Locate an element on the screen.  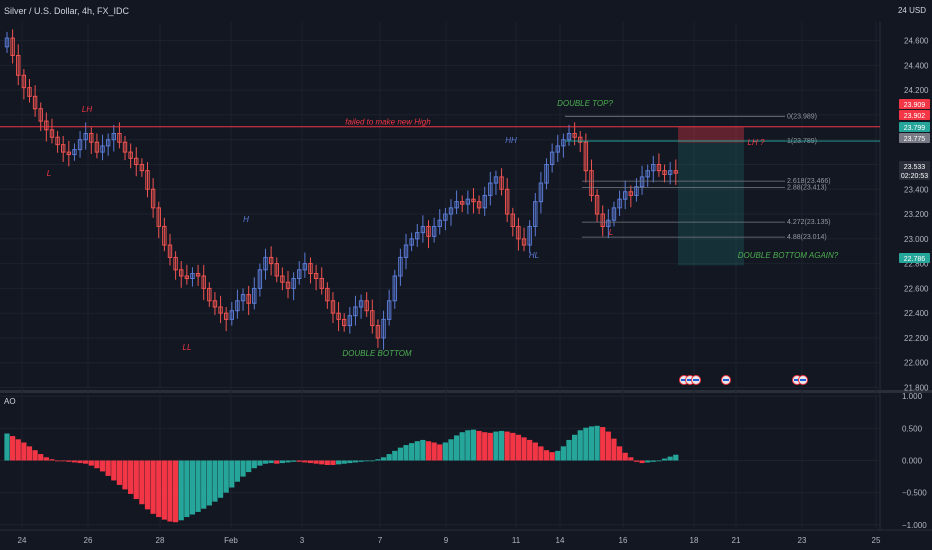
indicator-title: AO is located at coordinates (10, 401).